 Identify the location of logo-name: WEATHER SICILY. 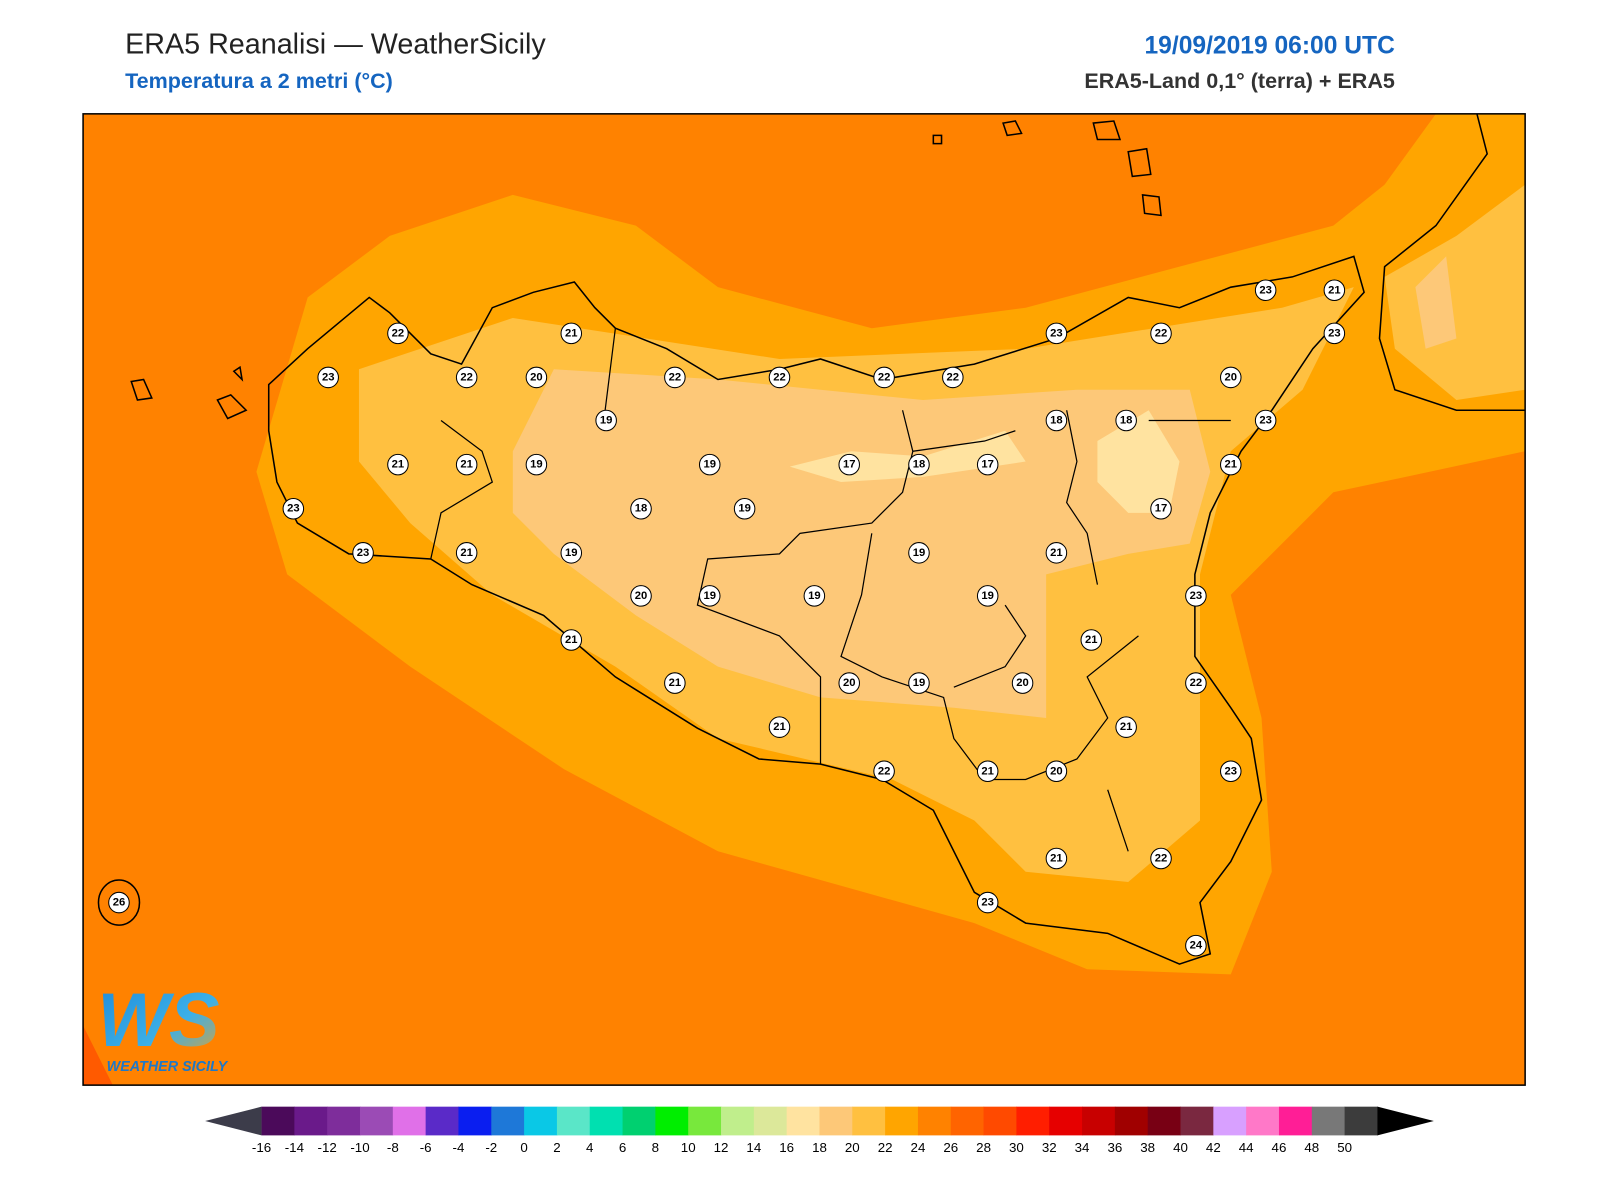
(168, 1067).